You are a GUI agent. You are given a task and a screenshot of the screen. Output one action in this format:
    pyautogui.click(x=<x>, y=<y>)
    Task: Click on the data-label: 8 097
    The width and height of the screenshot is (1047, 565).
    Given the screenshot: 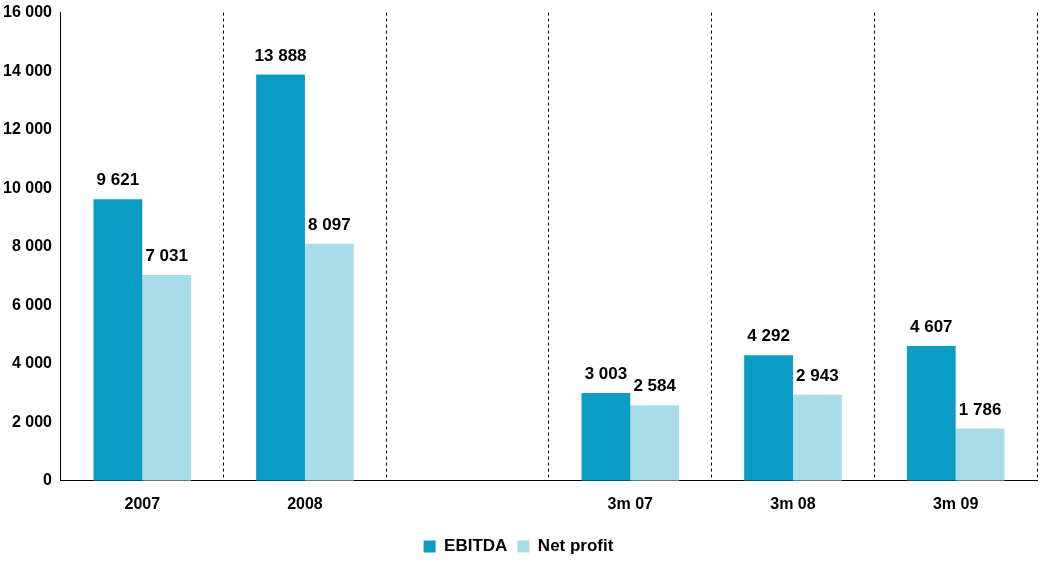 What is the action you would take?
    pyautogui.click(x=329, y=225)
    